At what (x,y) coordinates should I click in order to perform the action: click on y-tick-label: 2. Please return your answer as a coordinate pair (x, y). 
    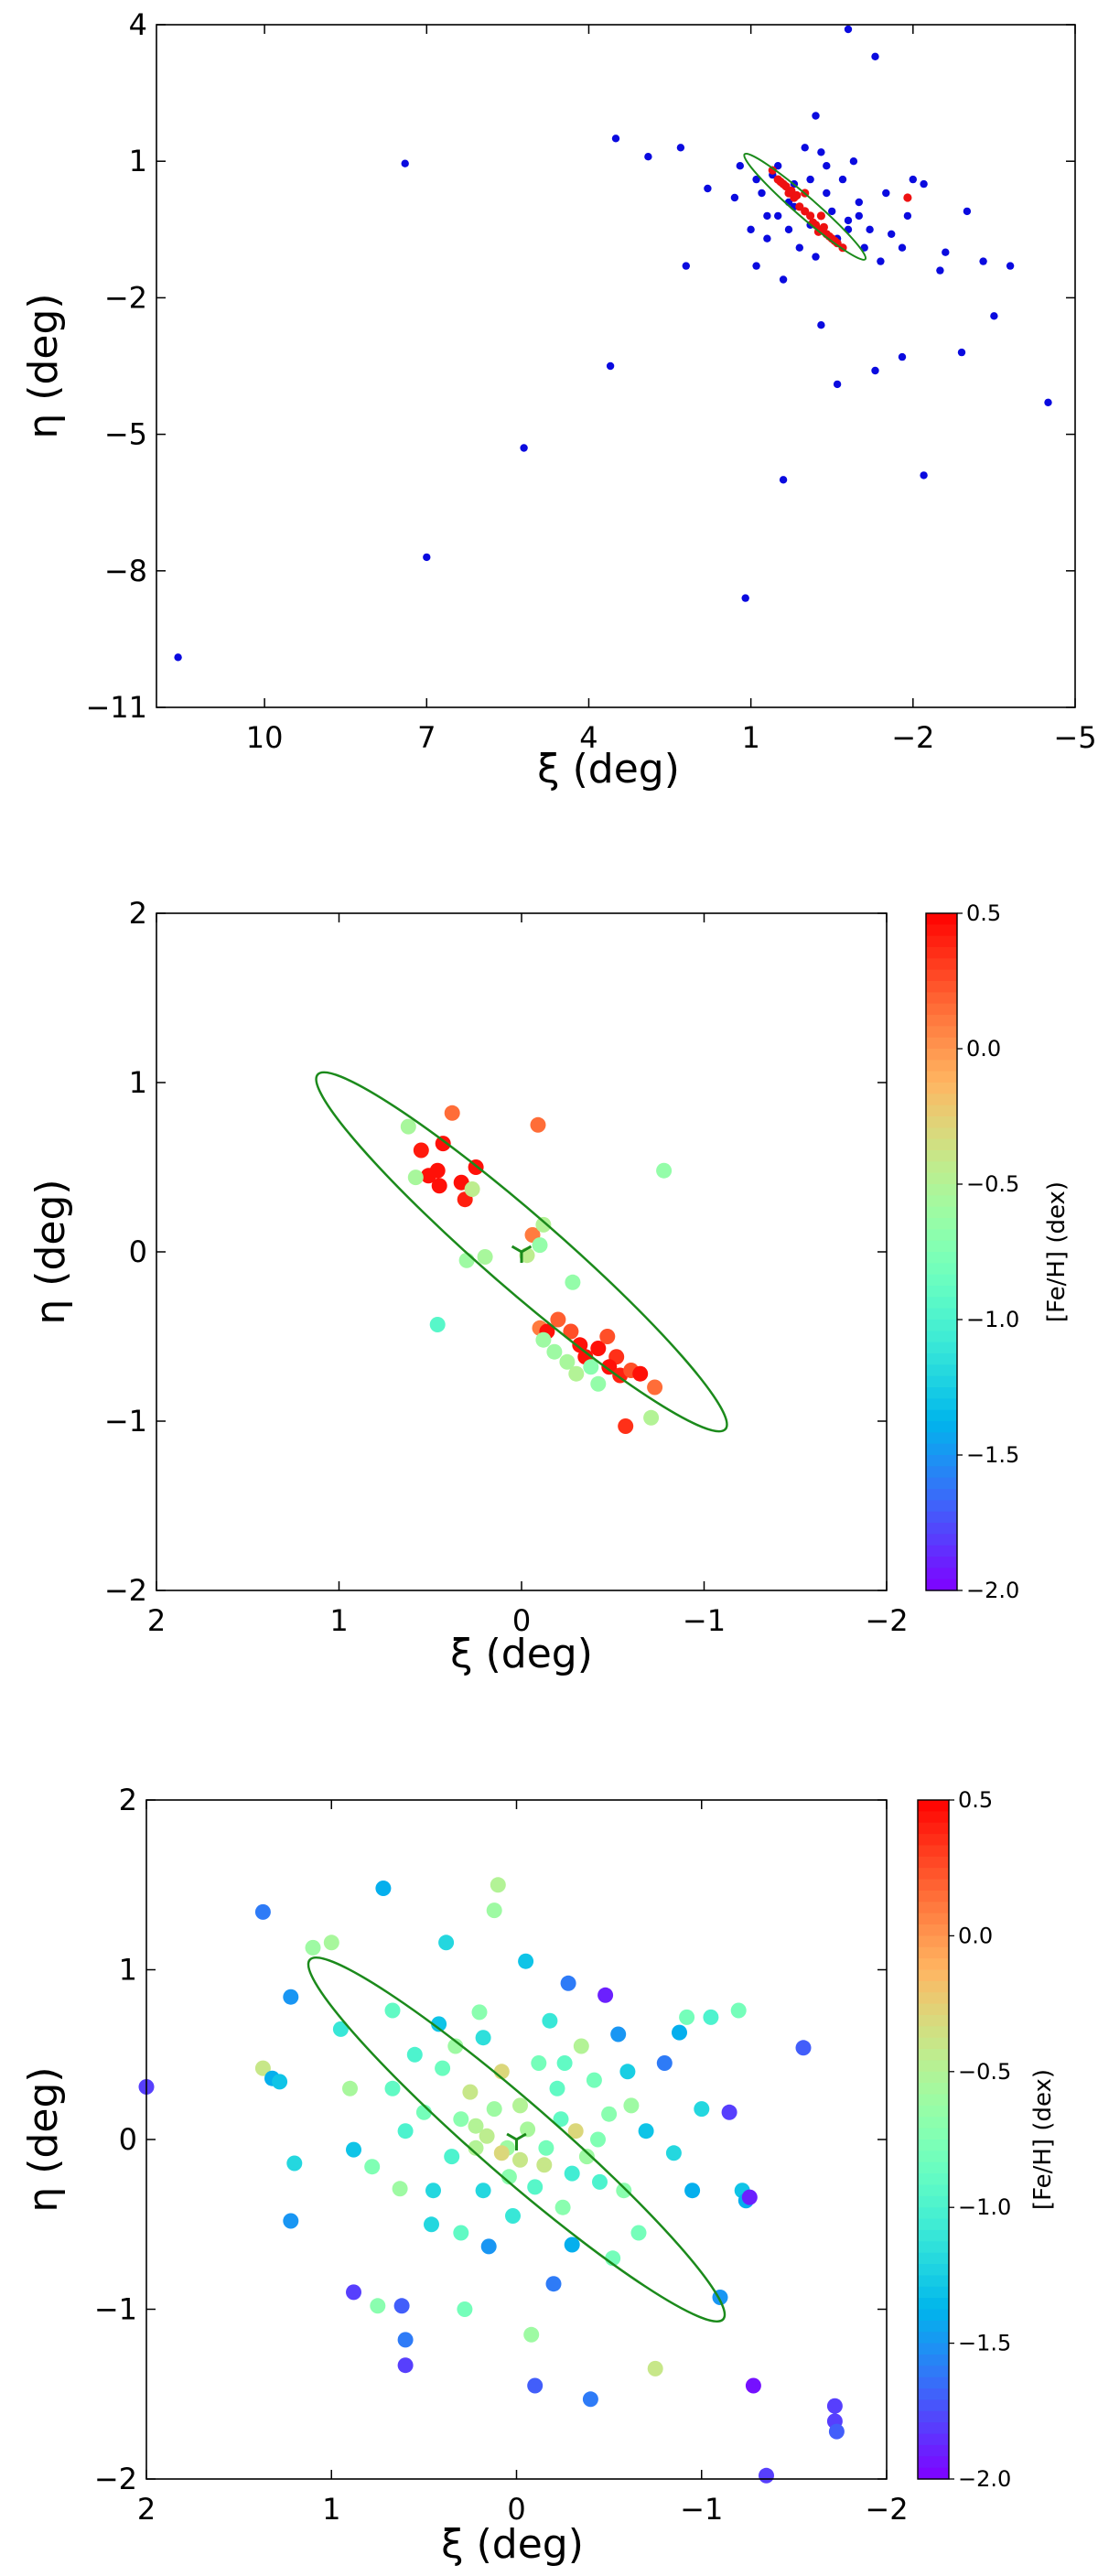
    Looking at the image, I should click on (138, 913).